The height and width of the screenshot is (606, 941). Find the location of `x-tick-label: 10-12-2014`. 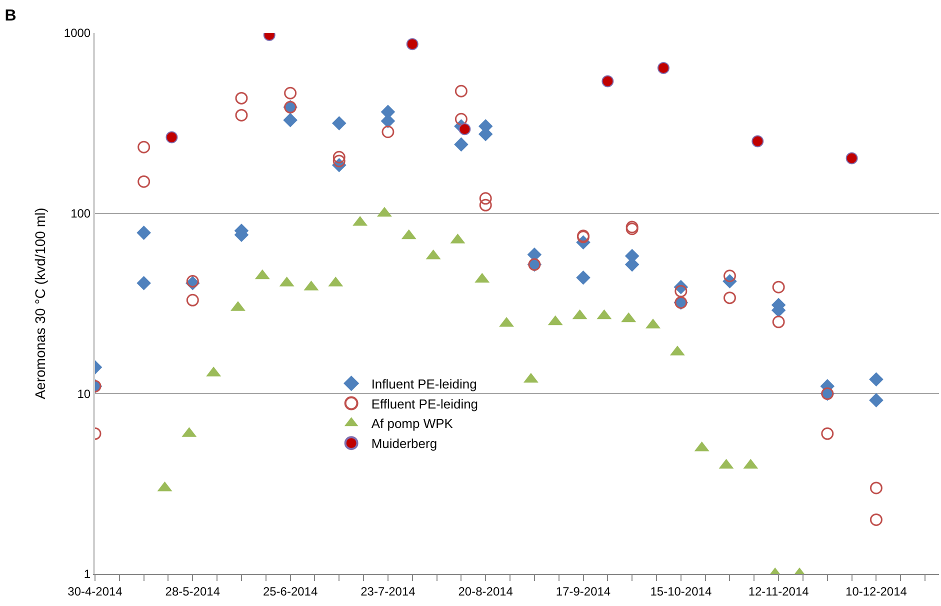

x-tick-label: 10-12-2014 is located at coordinates (877, 591).